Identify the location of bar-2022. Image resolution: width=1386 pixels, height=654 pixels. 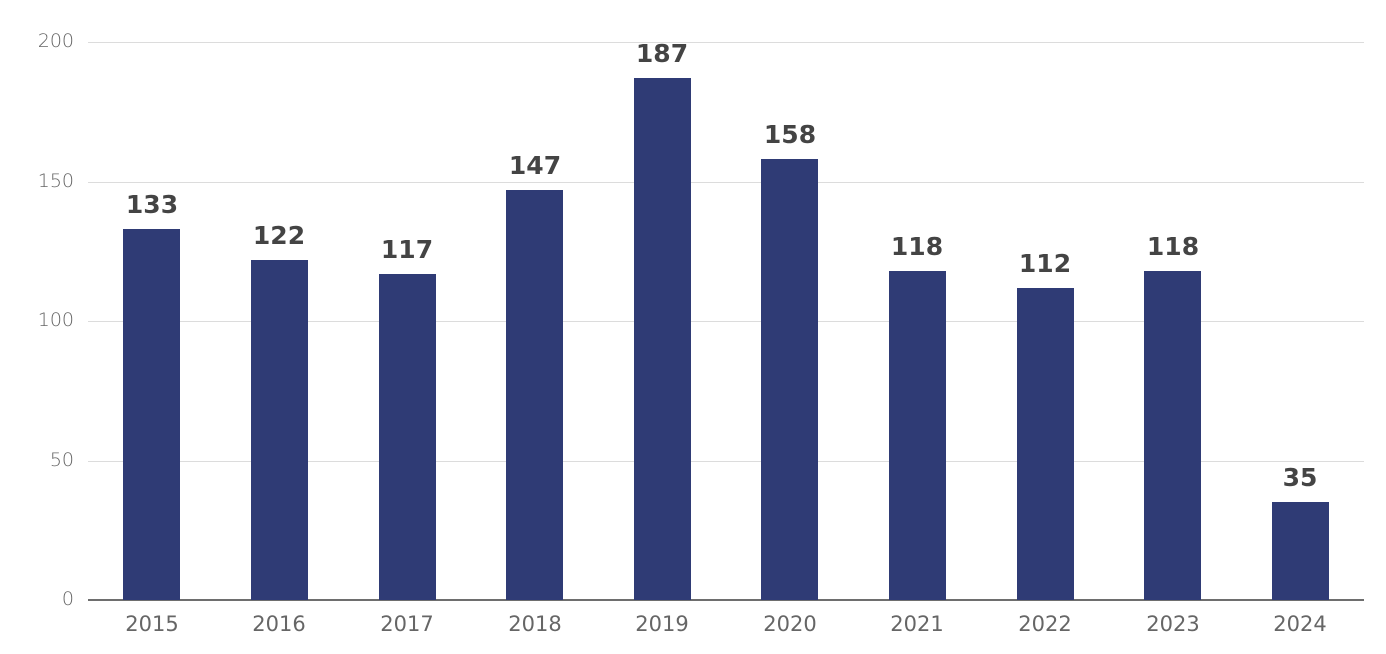
(1045, 444).